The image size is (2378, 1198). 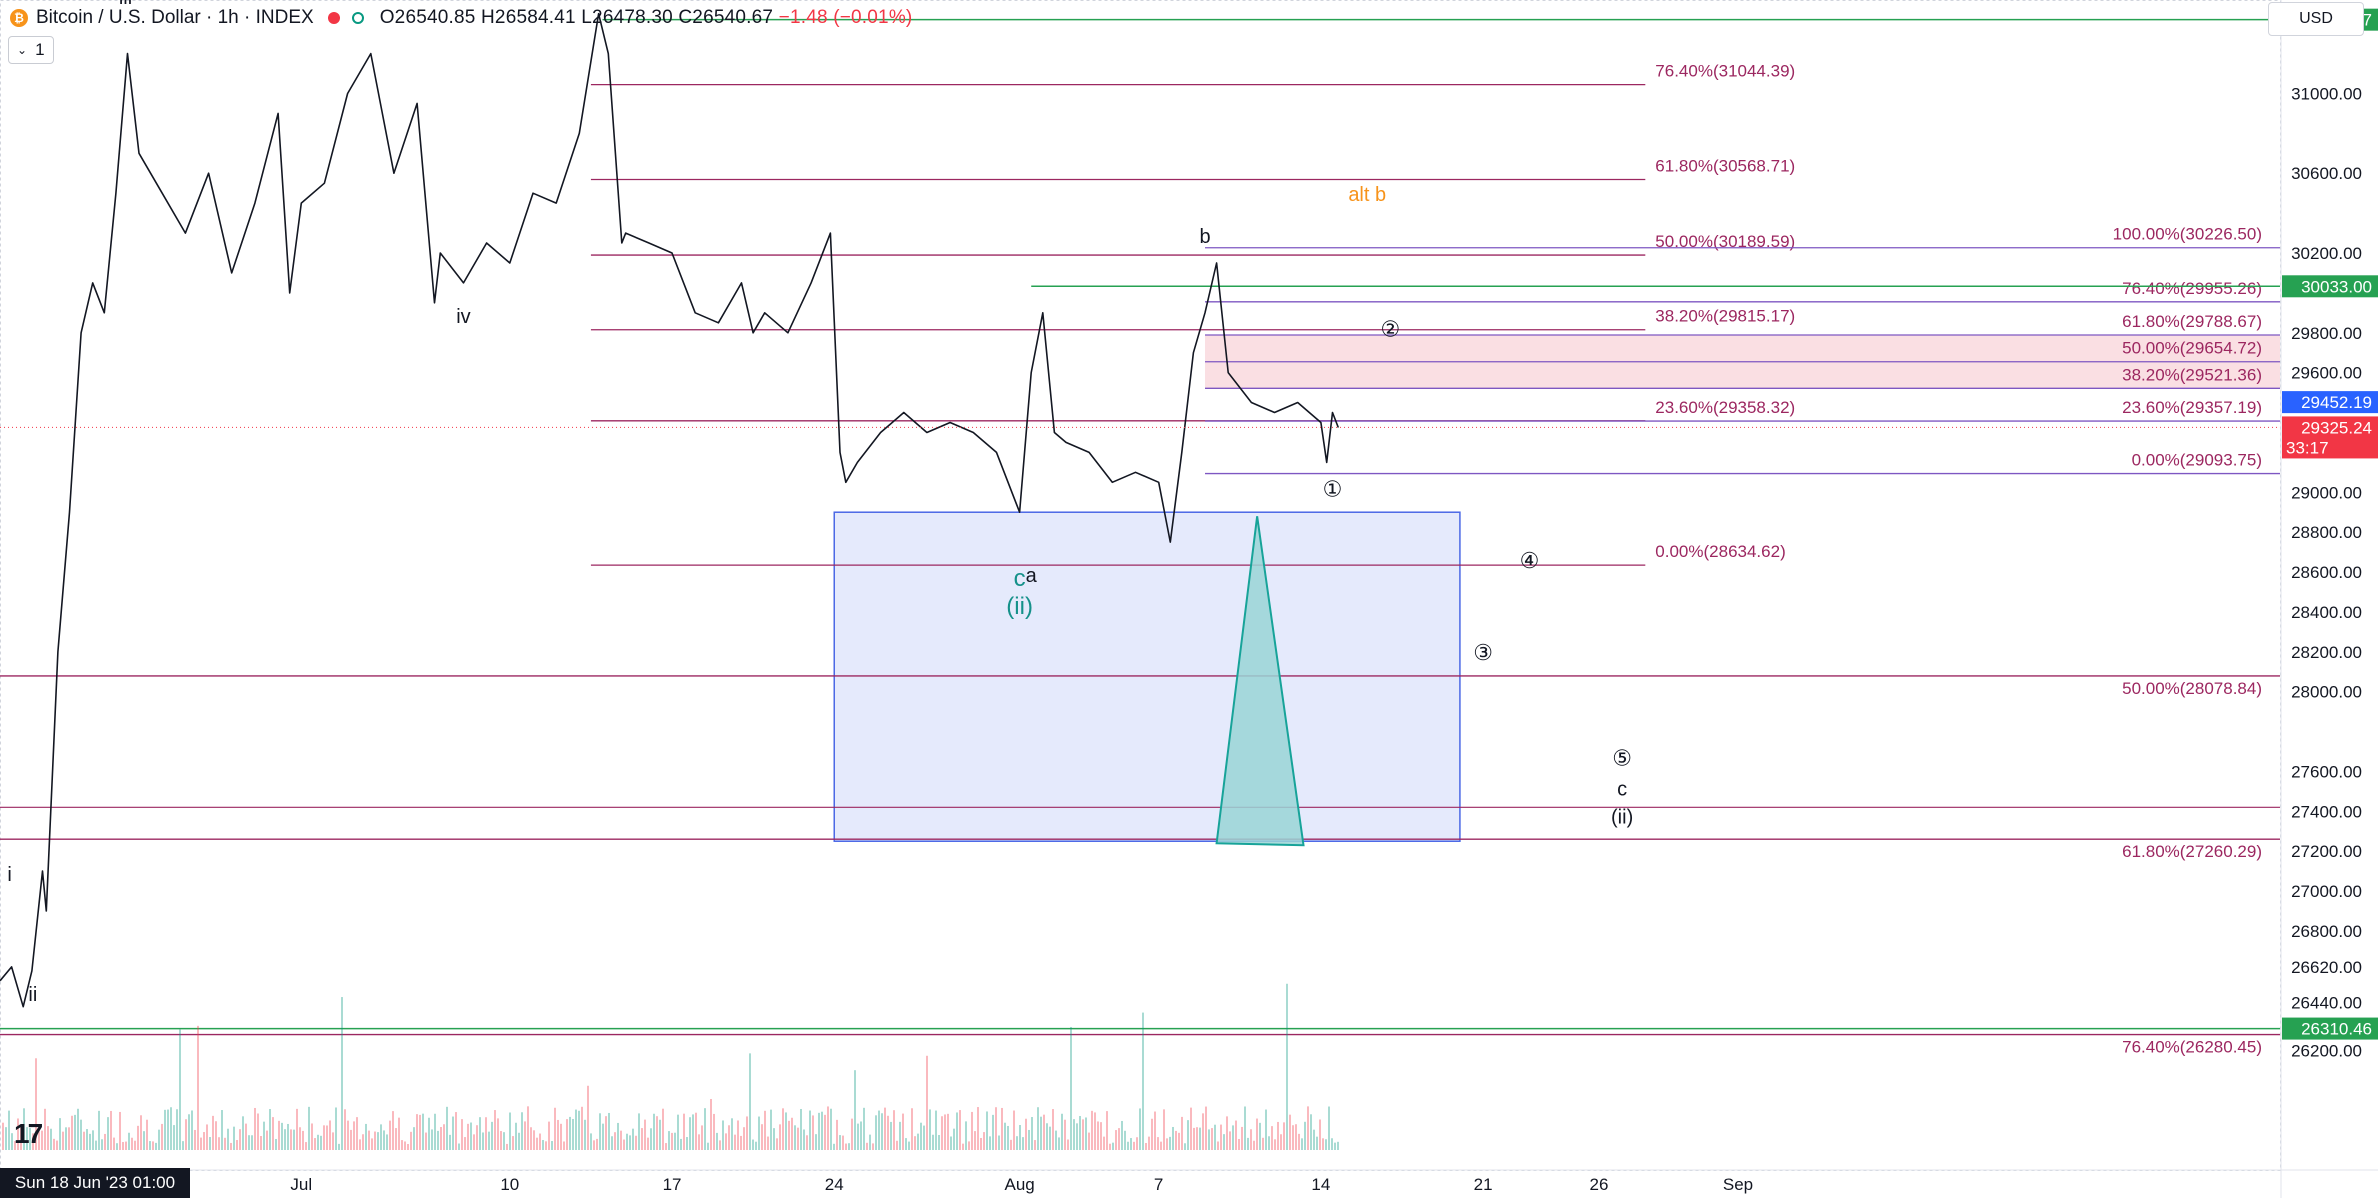 What do you see at coordinates (175, 17) in the screenshot?
I see `symbol-title: Bitcoin / U.S. Dollar · 1h · INDEX` at bounding box center [175, 17].